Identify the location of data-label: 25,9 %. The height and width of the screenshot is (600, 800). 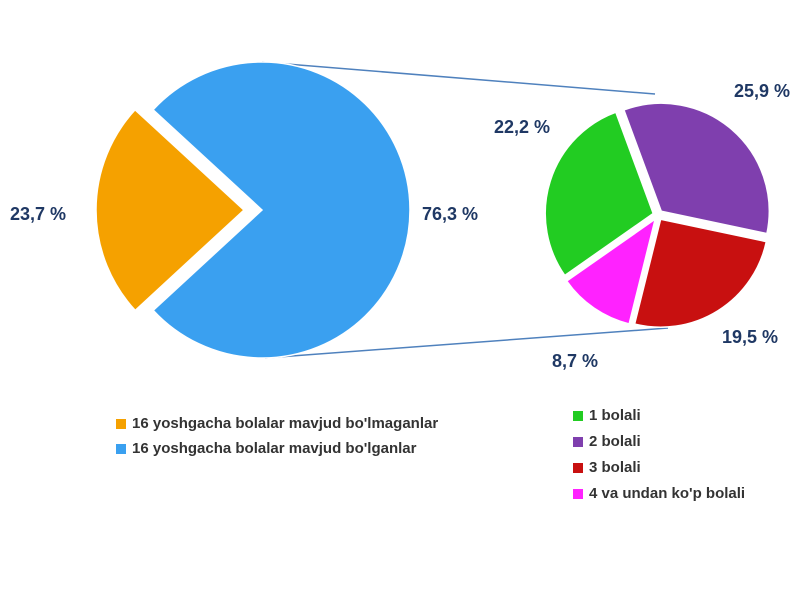
(762, 91).